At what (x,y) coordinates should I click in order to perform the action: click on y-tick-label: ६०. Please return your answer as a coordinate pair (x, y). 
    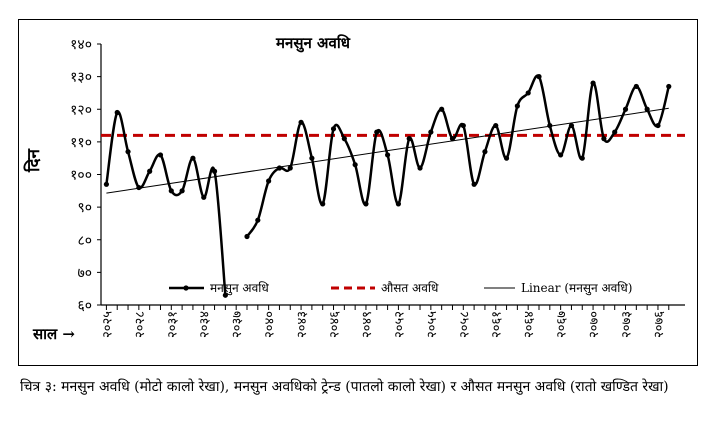
    Looking at the image, I should click on (84, 306).